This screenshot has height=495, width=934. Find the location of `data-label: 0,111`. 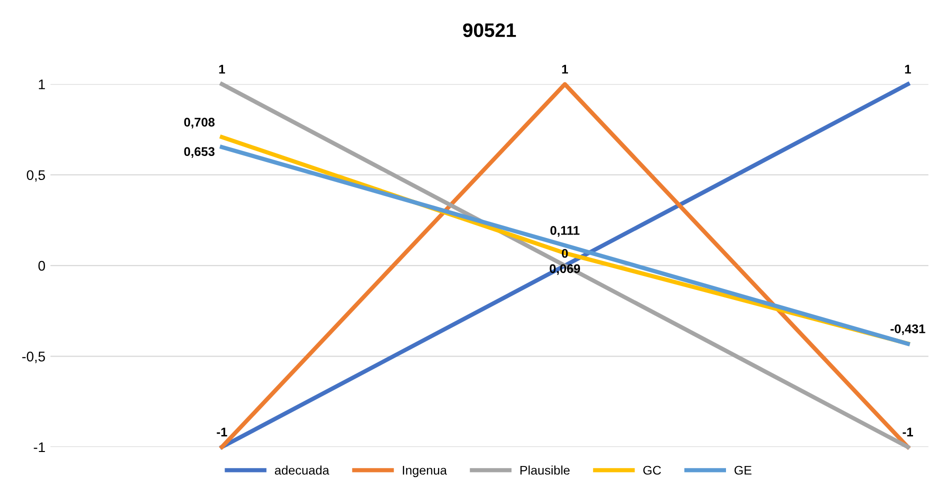

data-label: 0,111 is located at coordinates (565, 231).